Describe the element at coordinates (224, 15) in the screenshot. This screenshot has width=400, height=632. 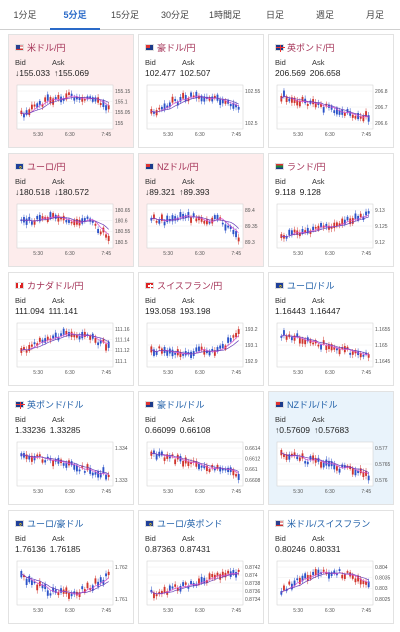
I see `tab-timeframe-4: 1時間足` at that location.